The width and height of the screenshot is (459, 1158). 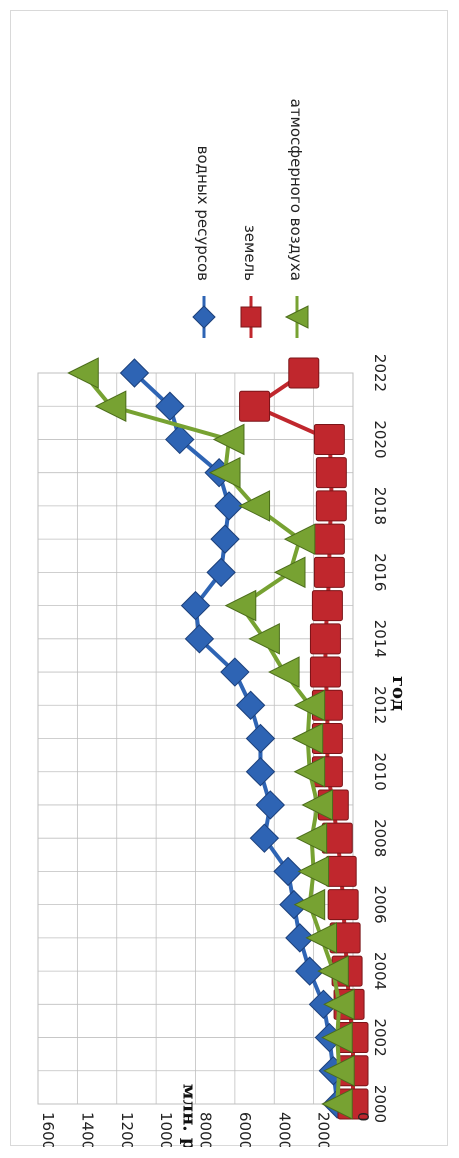 What do you see at coordinates (203, 213) in the screenshot?
I see `legend-label: водных ресурсов` at bounding box center [203, 213].